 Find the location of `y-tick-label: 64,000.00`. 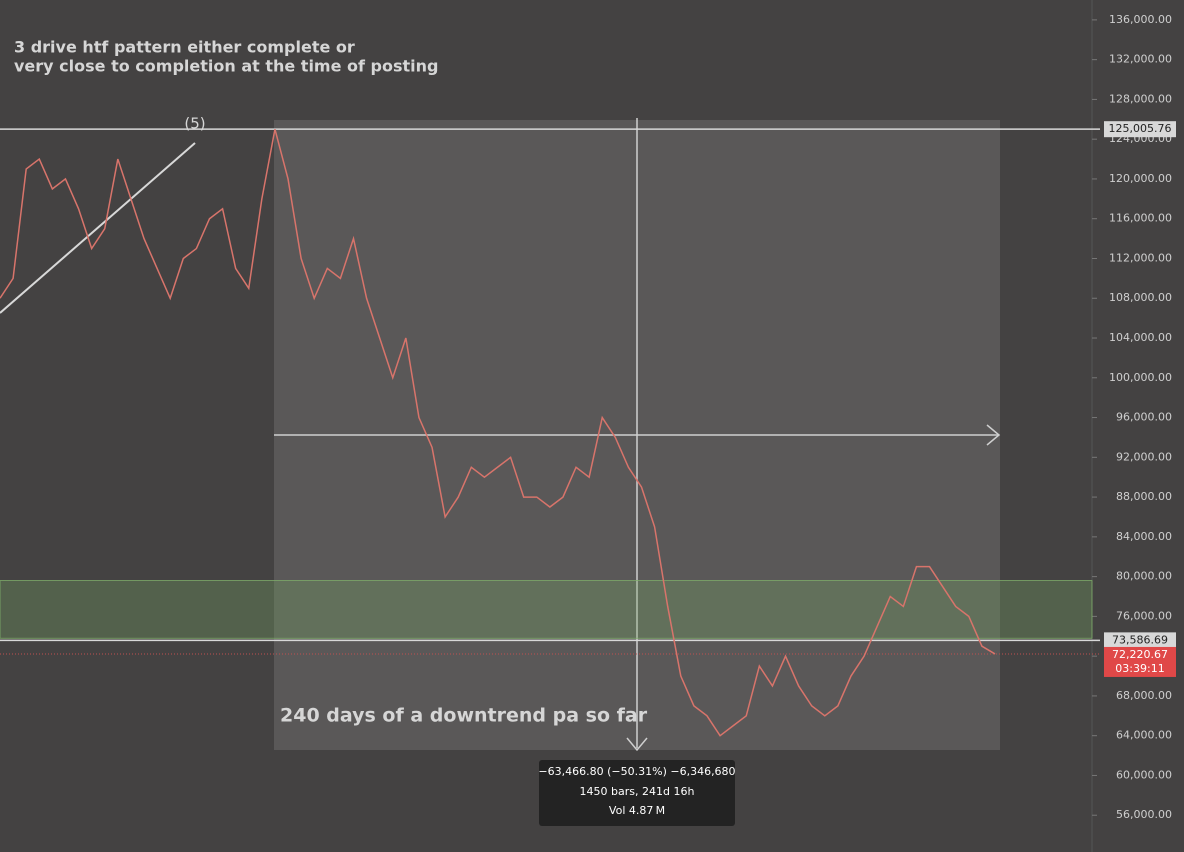

y-tick-label: 64,000.00 is located at coordinates (1144, 735).